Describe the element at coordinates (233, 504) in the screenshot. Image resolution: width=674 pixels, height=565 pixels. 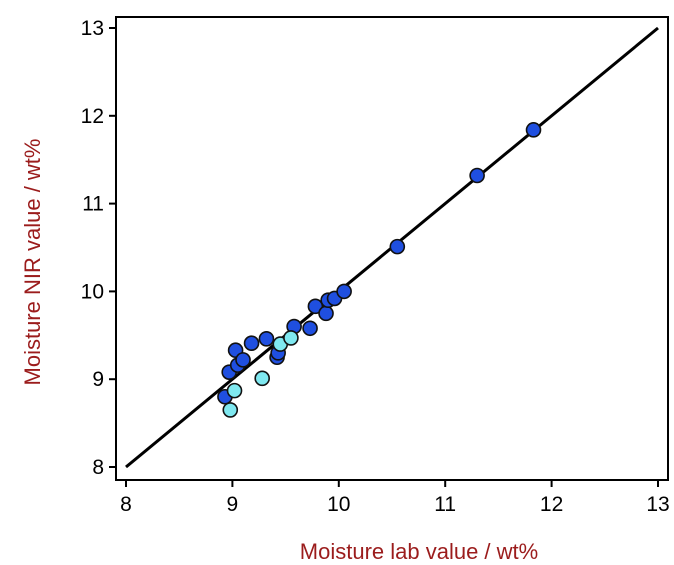
I see `x-tick-label: 9` at that location.